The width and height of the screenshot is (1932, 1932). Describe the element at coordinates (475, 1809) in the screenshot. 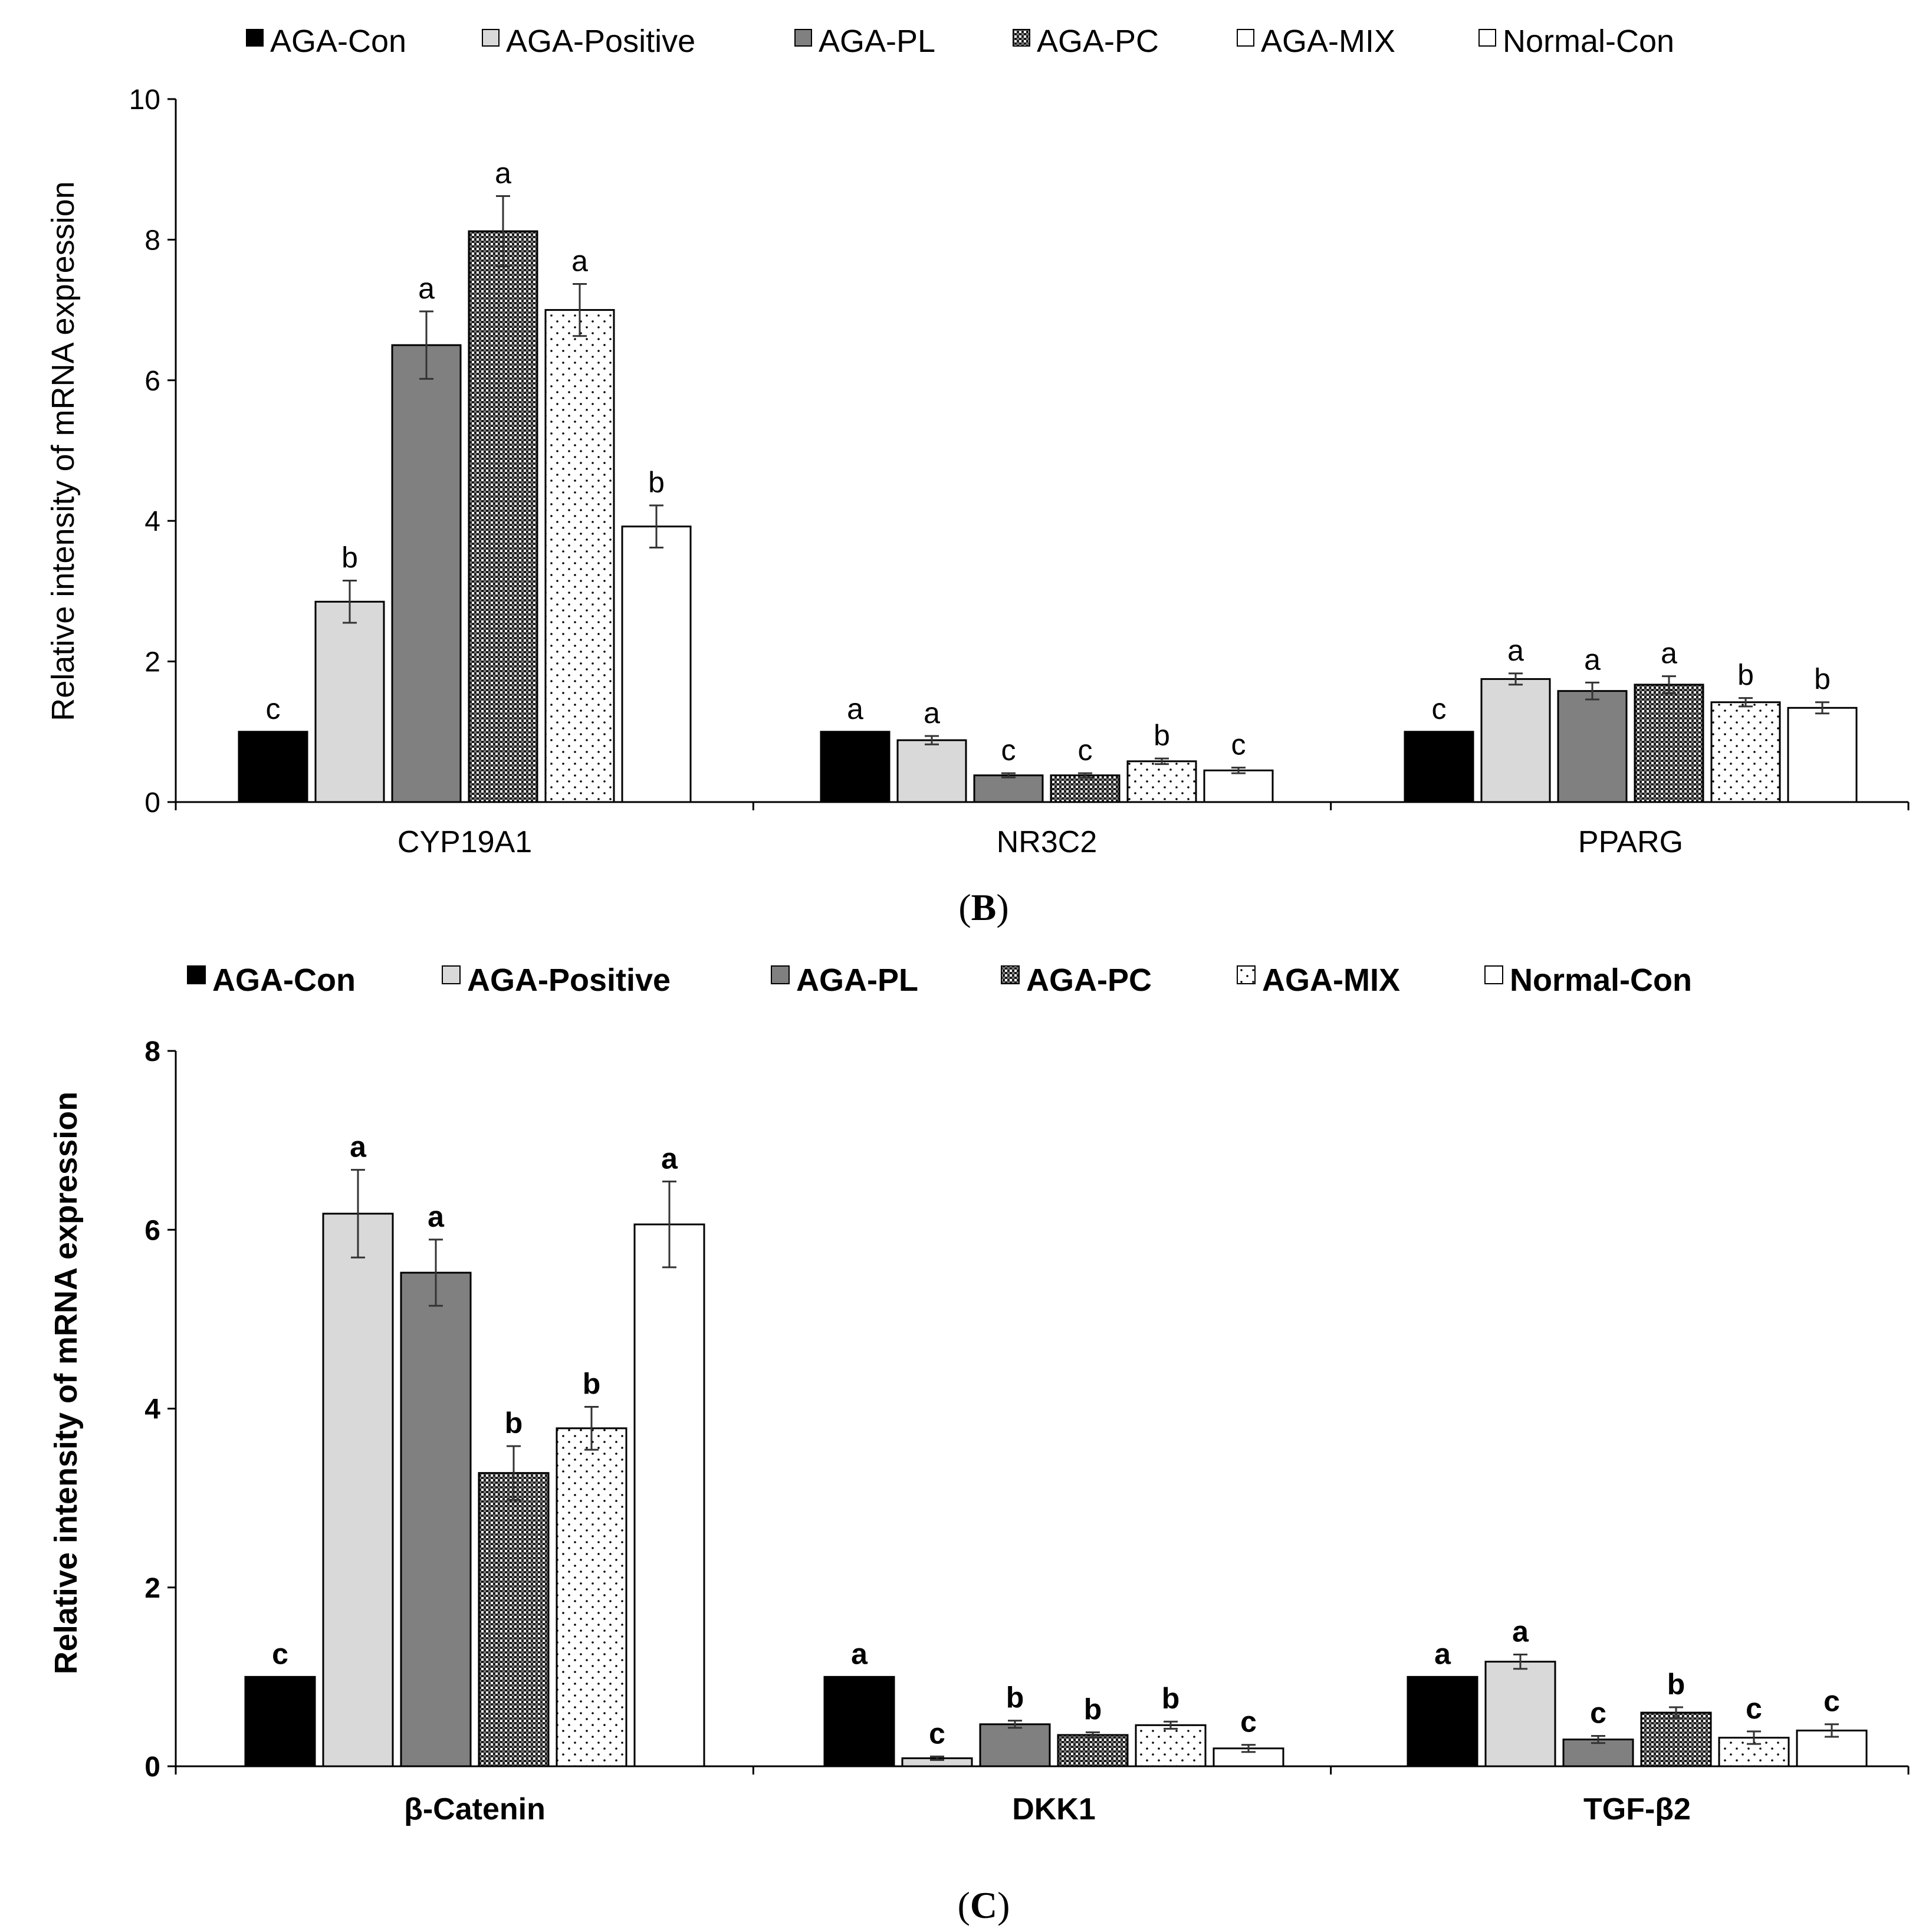

I see `category-label: β-Catenin` at that location.